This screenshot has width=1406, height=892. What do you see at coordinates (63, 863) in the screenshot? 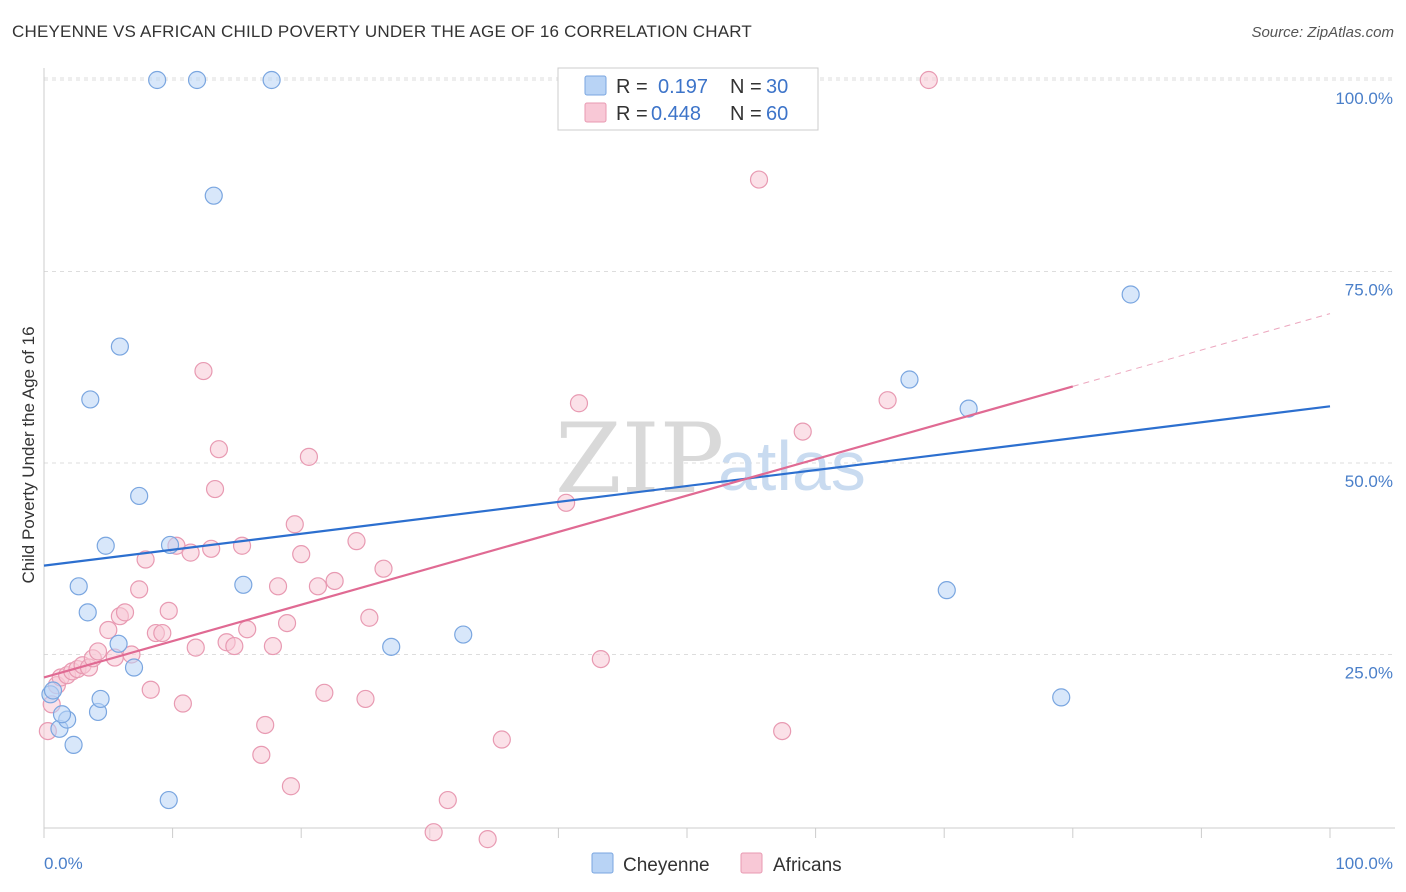
I see `x-tick-label-min: 0.0%` at bounding box center [63, 863].